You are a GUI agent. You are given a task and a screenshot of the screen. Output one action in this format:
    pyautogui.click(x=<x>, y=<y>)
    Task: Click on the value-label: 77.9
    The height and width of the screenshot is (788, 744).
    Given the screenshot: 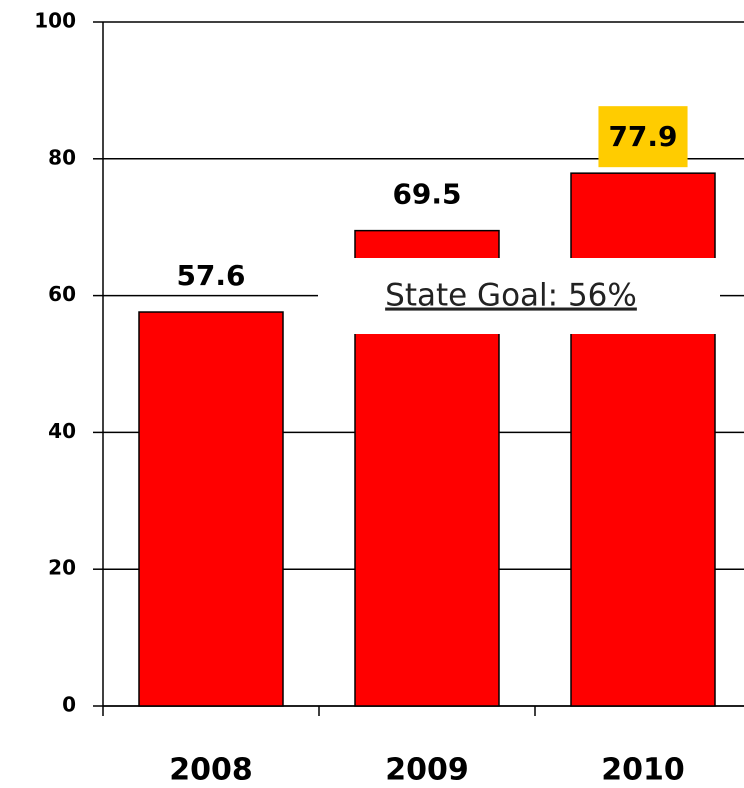 What is the action you would take?
    pyautogui.click(x=642, y=136)
    